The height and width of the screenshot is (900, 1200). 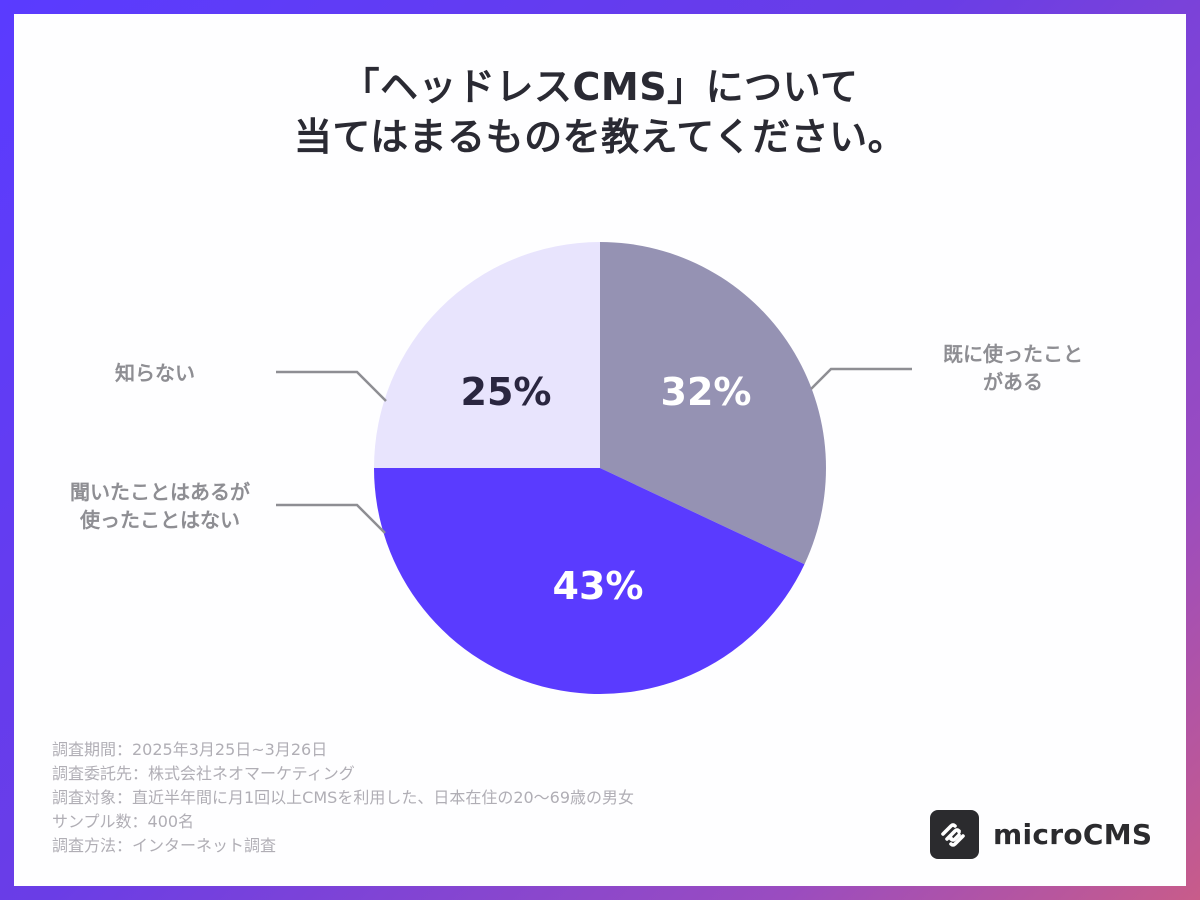 I want to click on microcms-logo-icon, so click(x=954, y=834).